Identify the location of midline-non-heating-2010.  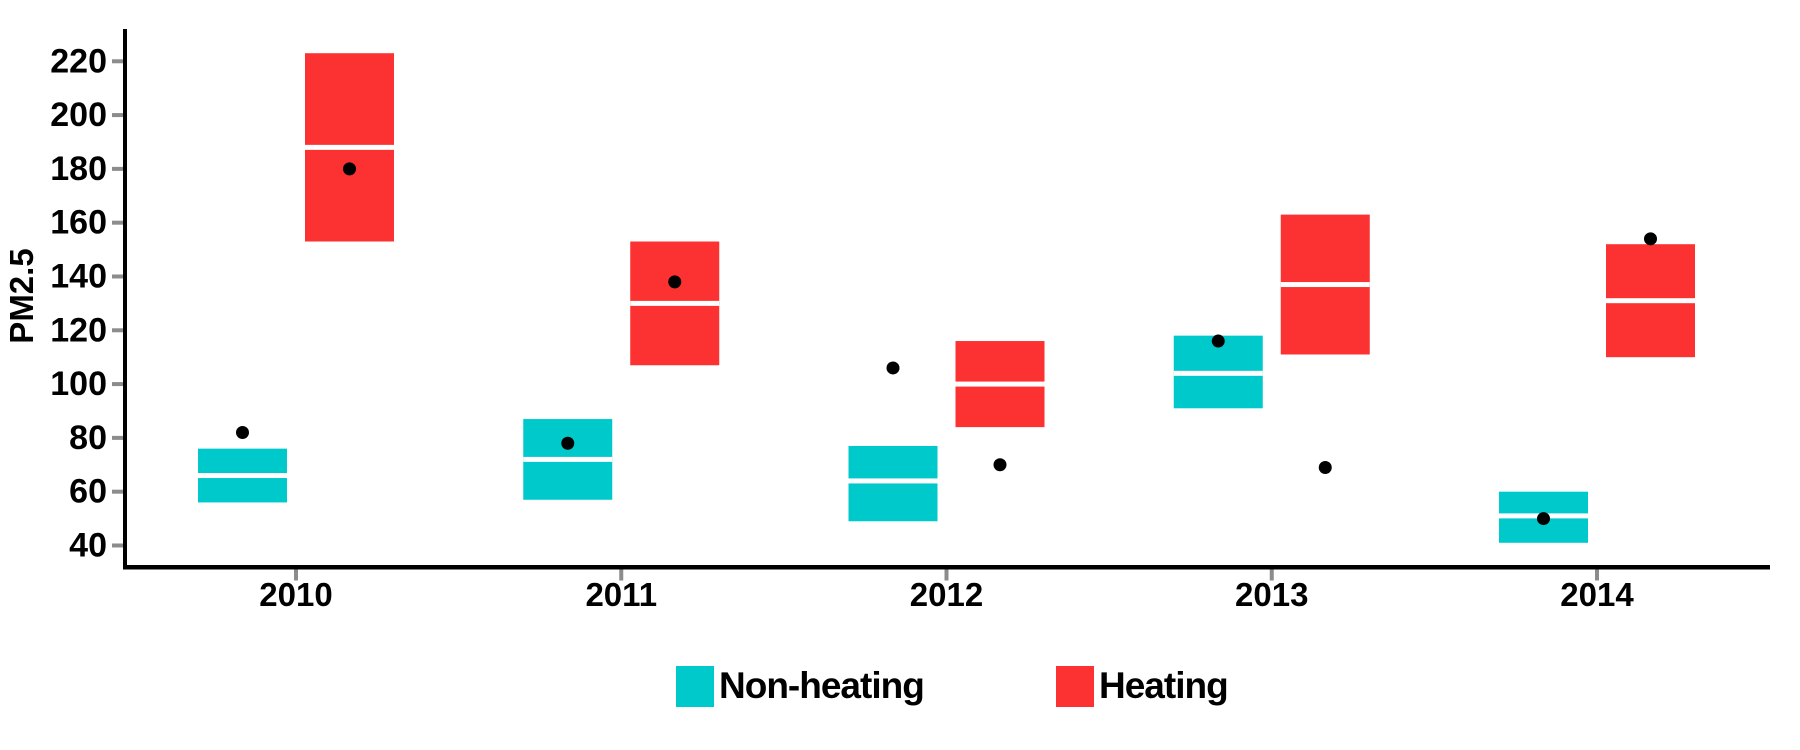
(242, 476).